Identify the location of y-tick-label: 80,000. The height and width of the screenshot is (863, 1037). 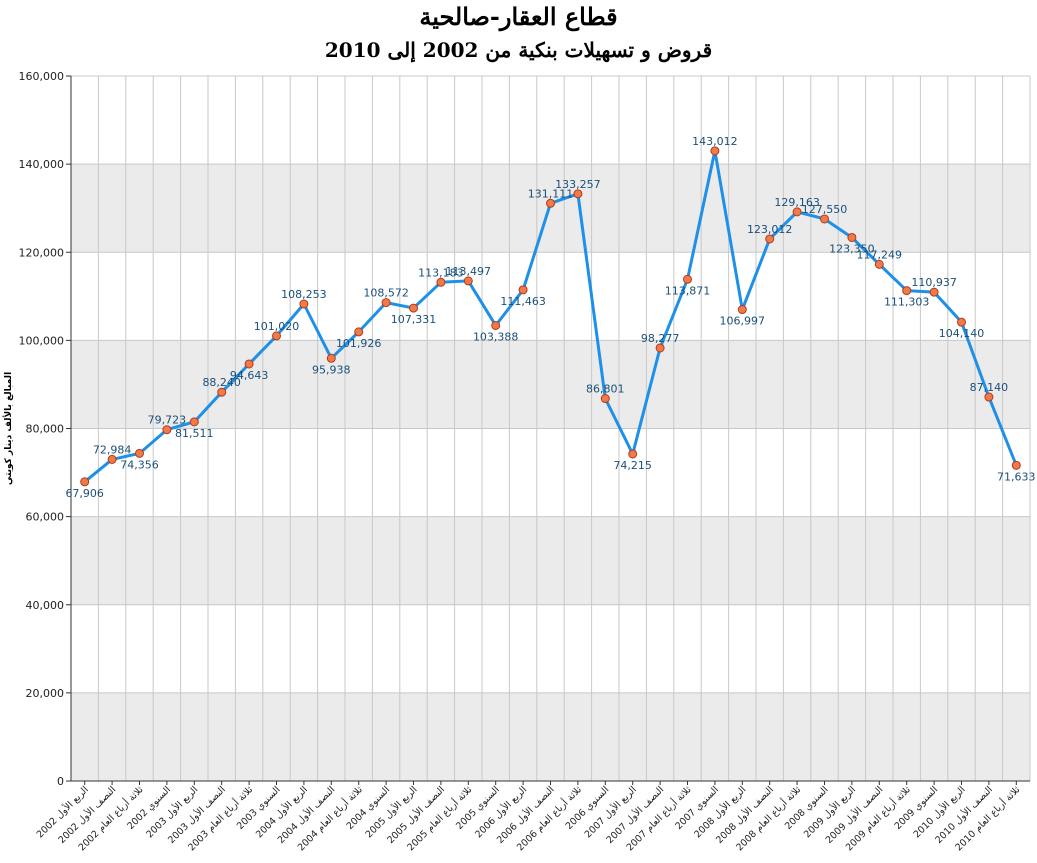
(45, 429).